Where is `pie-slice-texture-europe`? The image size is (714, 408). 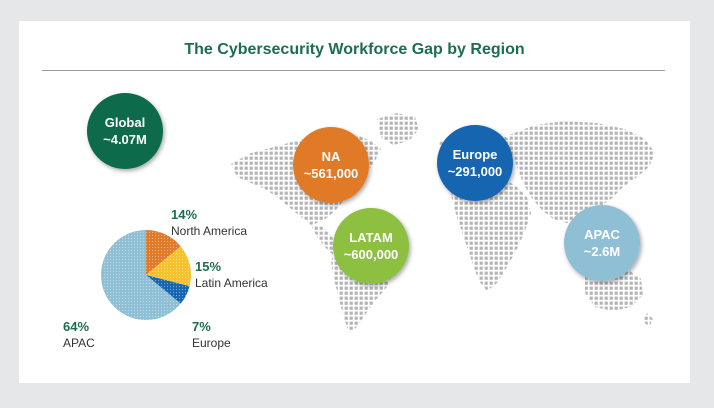
pie-slice-texture-europe is located at coordinates (168, 289).